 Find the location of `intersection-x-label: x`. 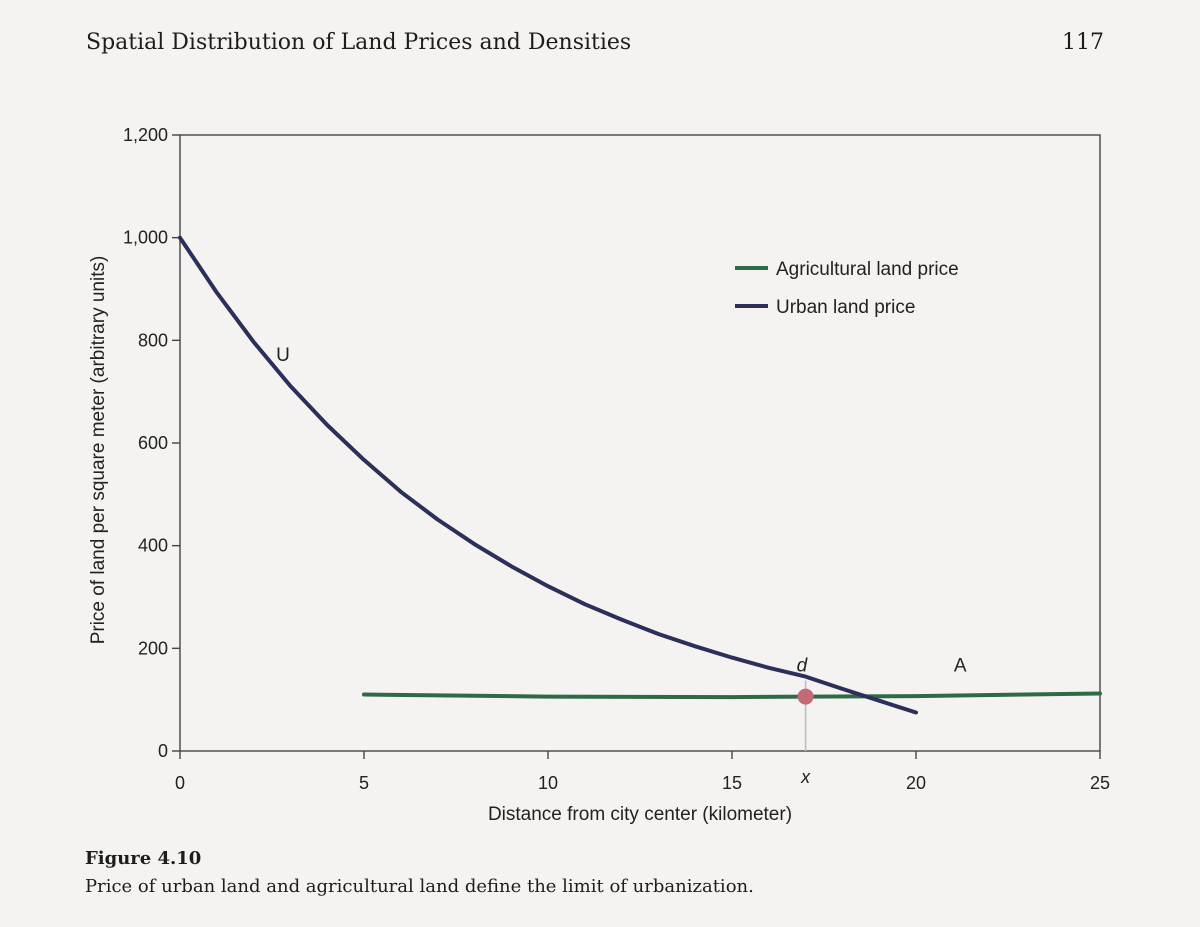

intersection-x-label: x is located at coordinates (805, 777).